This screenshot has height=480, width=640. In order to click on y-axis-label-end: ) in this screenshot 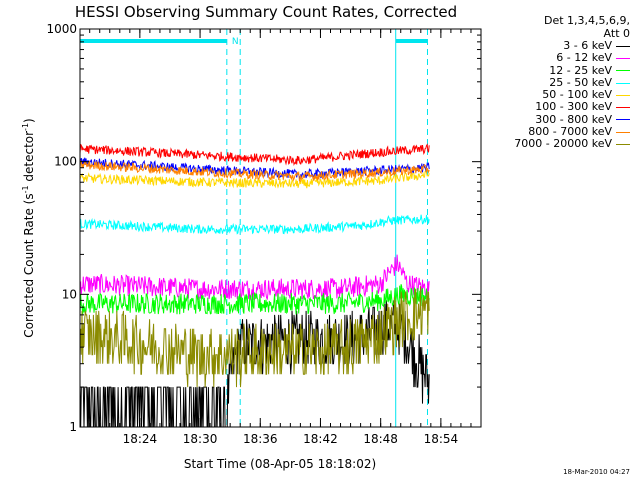, I will do `click(29, 120)`.